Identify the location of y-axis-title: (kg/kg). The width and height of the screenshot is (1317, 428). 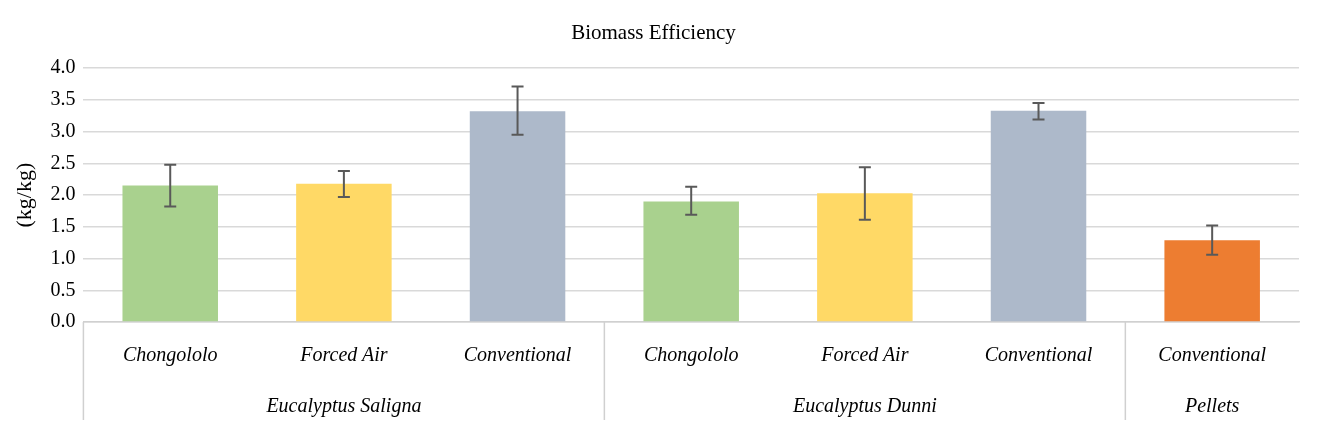
(23, 195).